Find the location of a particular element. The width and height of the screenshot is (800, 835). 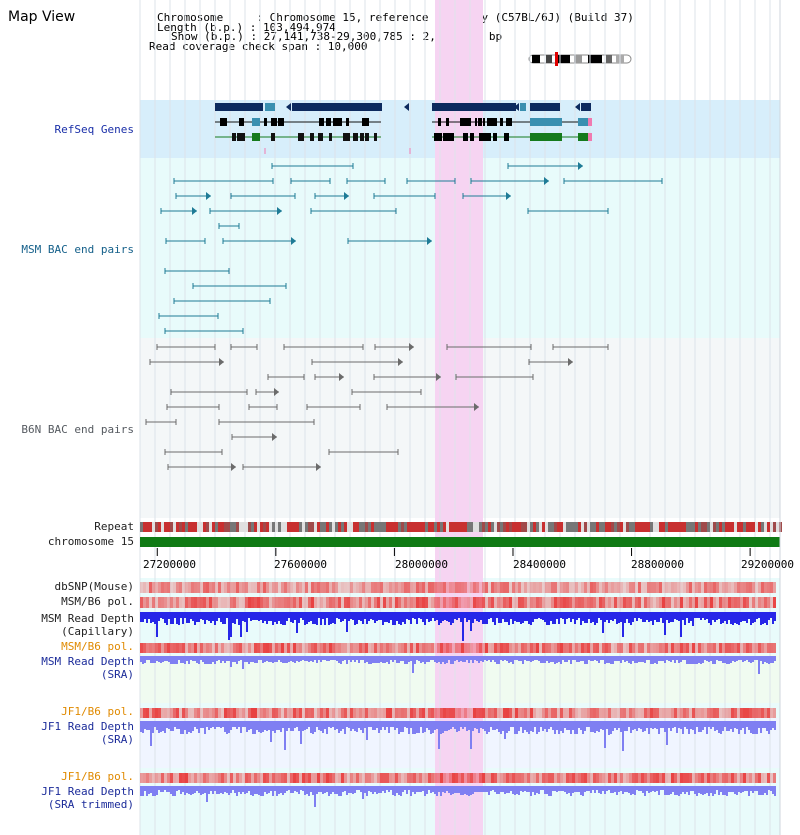

track-label-b6n-bac: B6N BAC end pairs is located at coordinates (77, 429).